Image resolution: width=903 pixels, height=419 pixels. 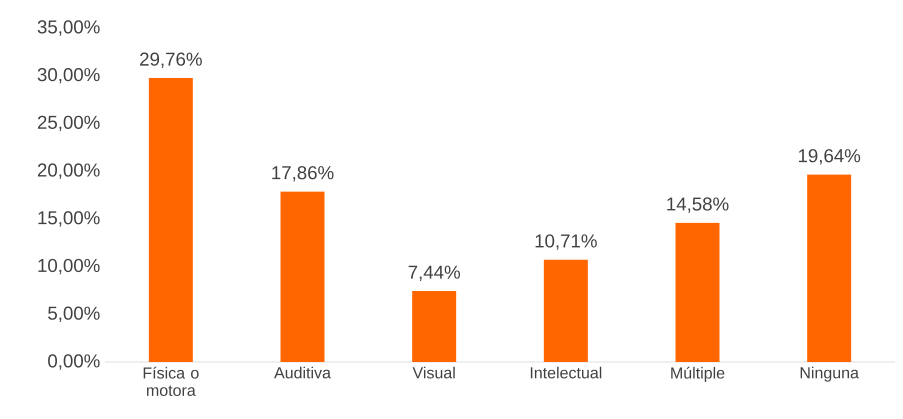 I want to click on x-tick-label: Visual, so click(x=433, y=372).